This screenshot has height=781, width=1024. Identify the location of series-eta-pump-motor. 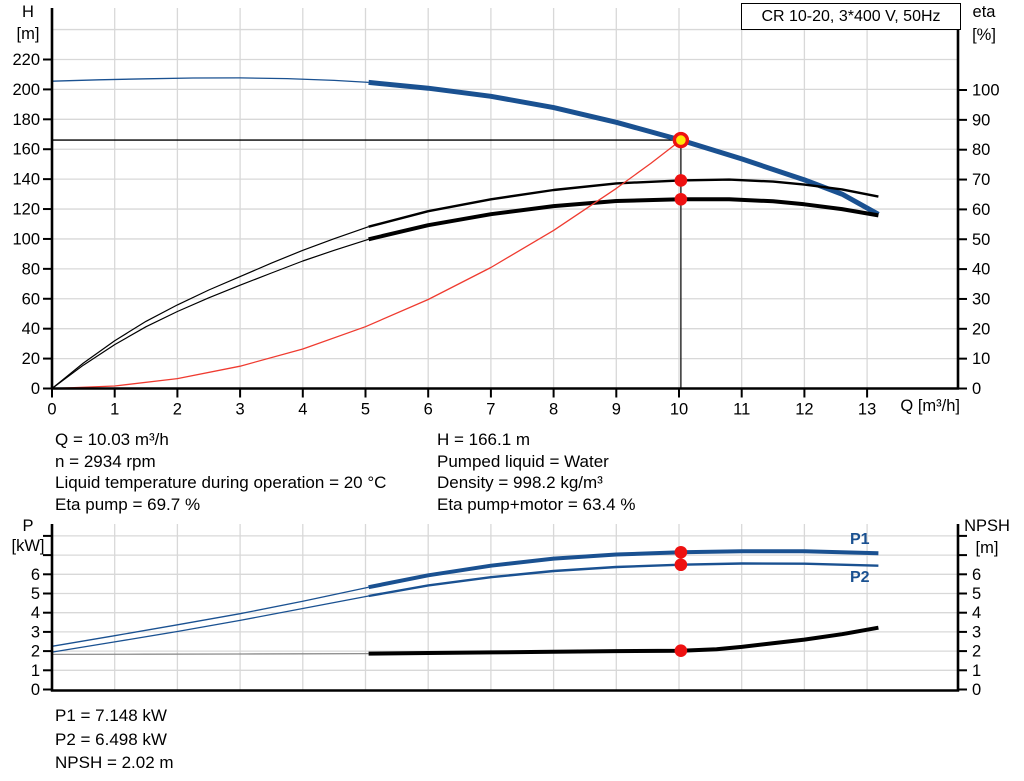
(623, 219).